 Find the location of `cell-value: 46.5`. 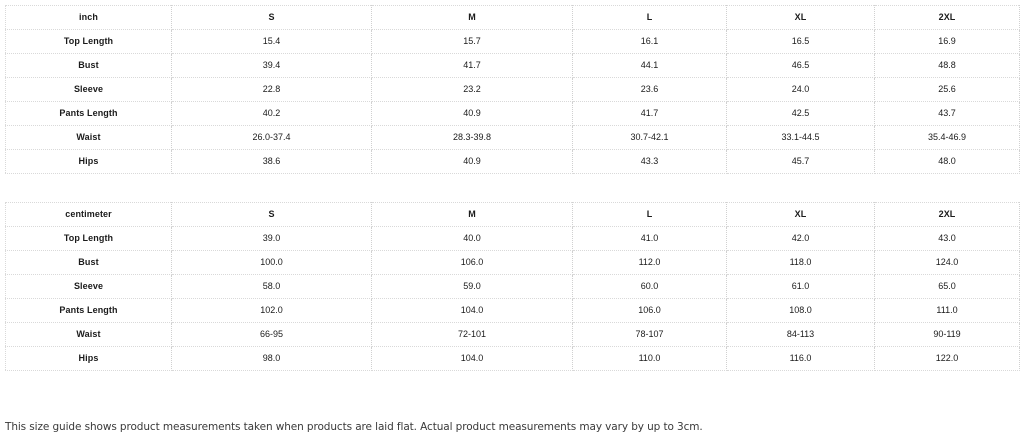

cell-value: 46.5 is located at coordinates (800, 65).